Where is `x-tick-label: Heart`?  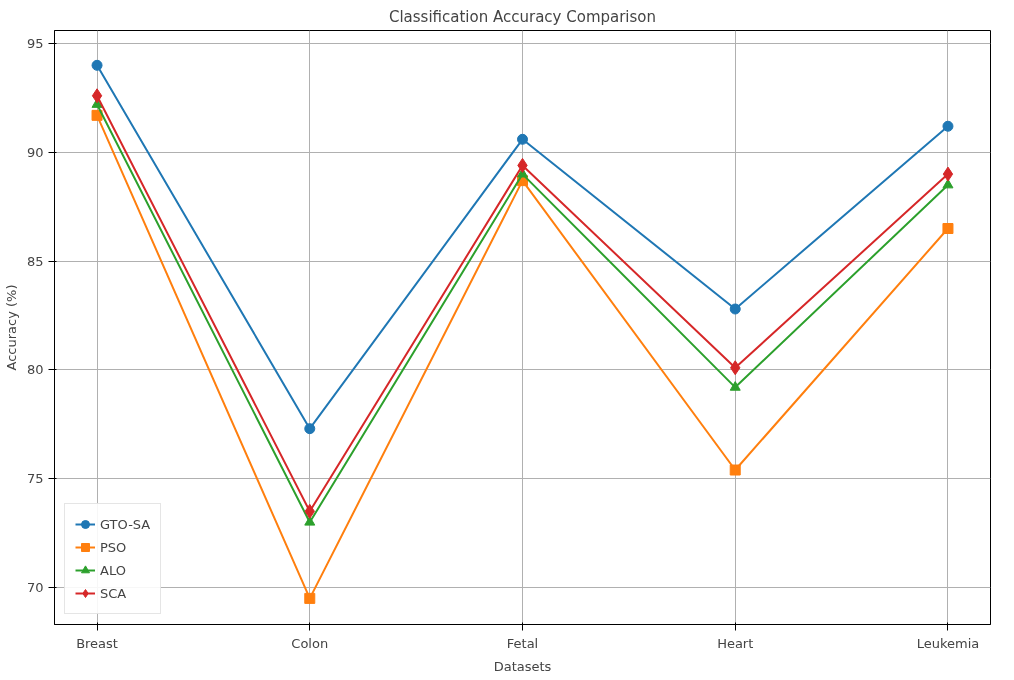
x-tick-label: Heart is located at coordinates (735, 643).